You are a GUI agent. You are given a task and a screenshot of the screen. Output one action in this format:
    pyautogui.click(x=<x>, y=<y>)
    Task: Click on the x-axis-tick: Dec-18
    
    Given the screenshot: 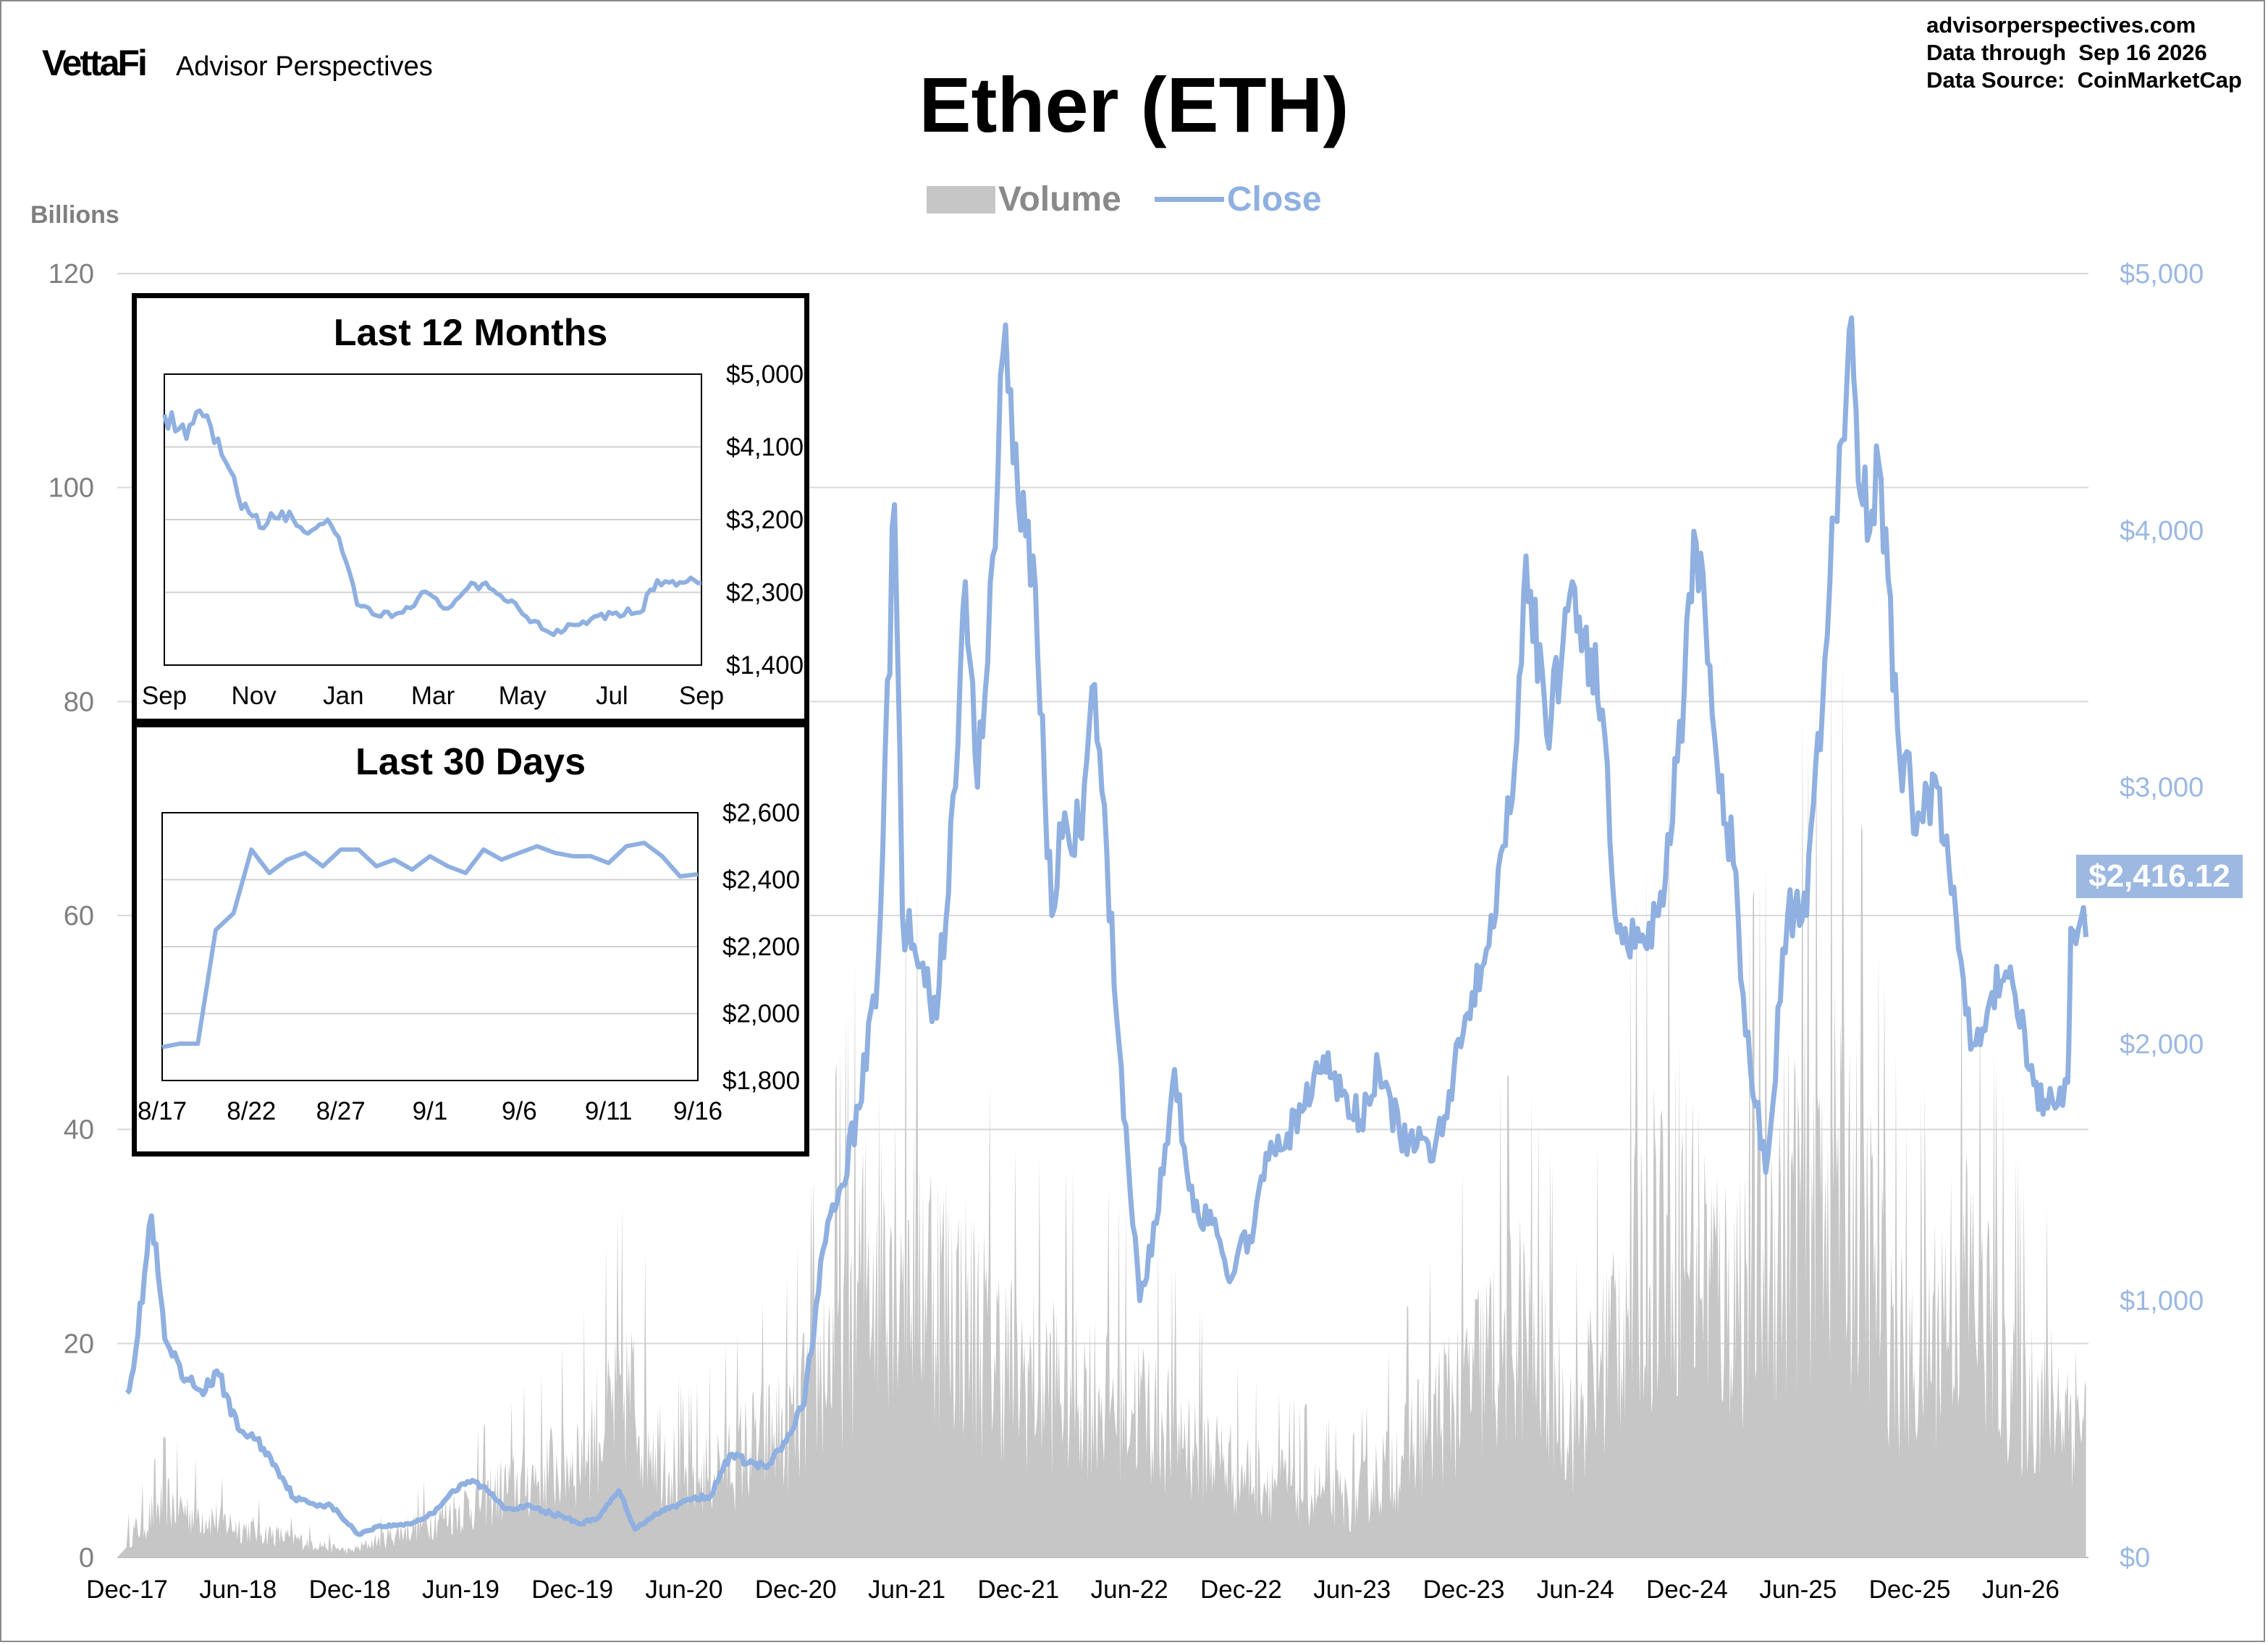 What is the action you would take?
    pyautogui.click(x=350, y=1590)
    